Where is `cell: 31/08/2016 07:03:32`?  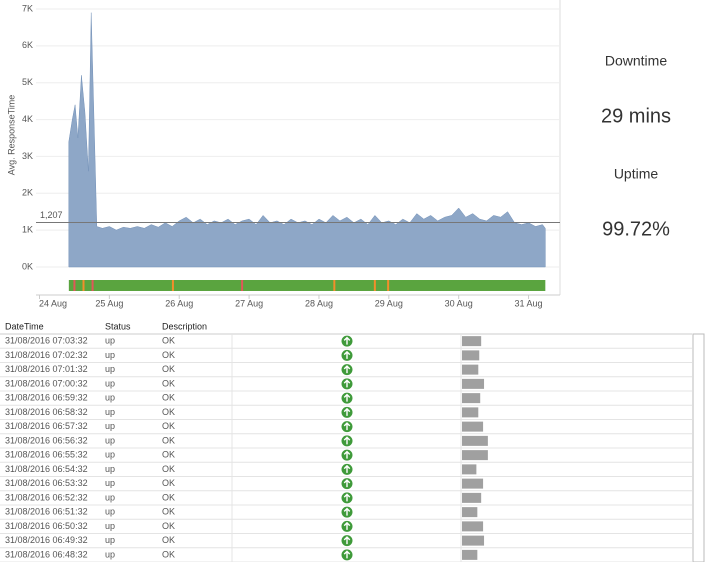 cell: 31/08/2016 07:03:32 is located at coordinates (46, 341).